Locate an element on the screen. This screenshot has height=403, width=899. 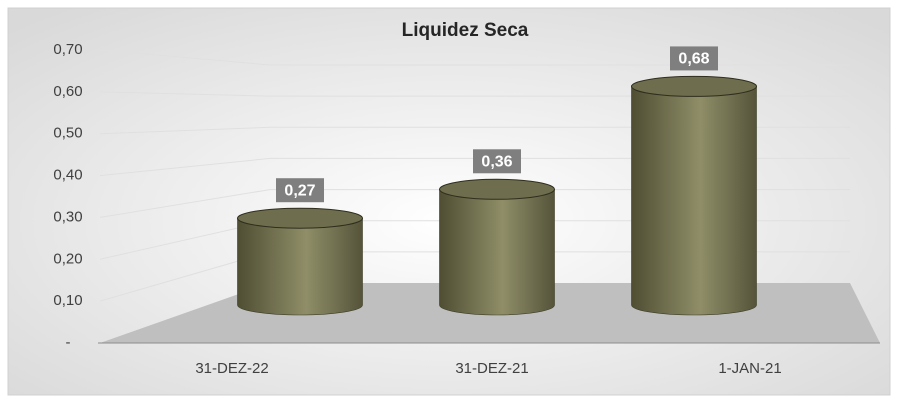
value-label: 0,36 is located at coordinates (496, 162).